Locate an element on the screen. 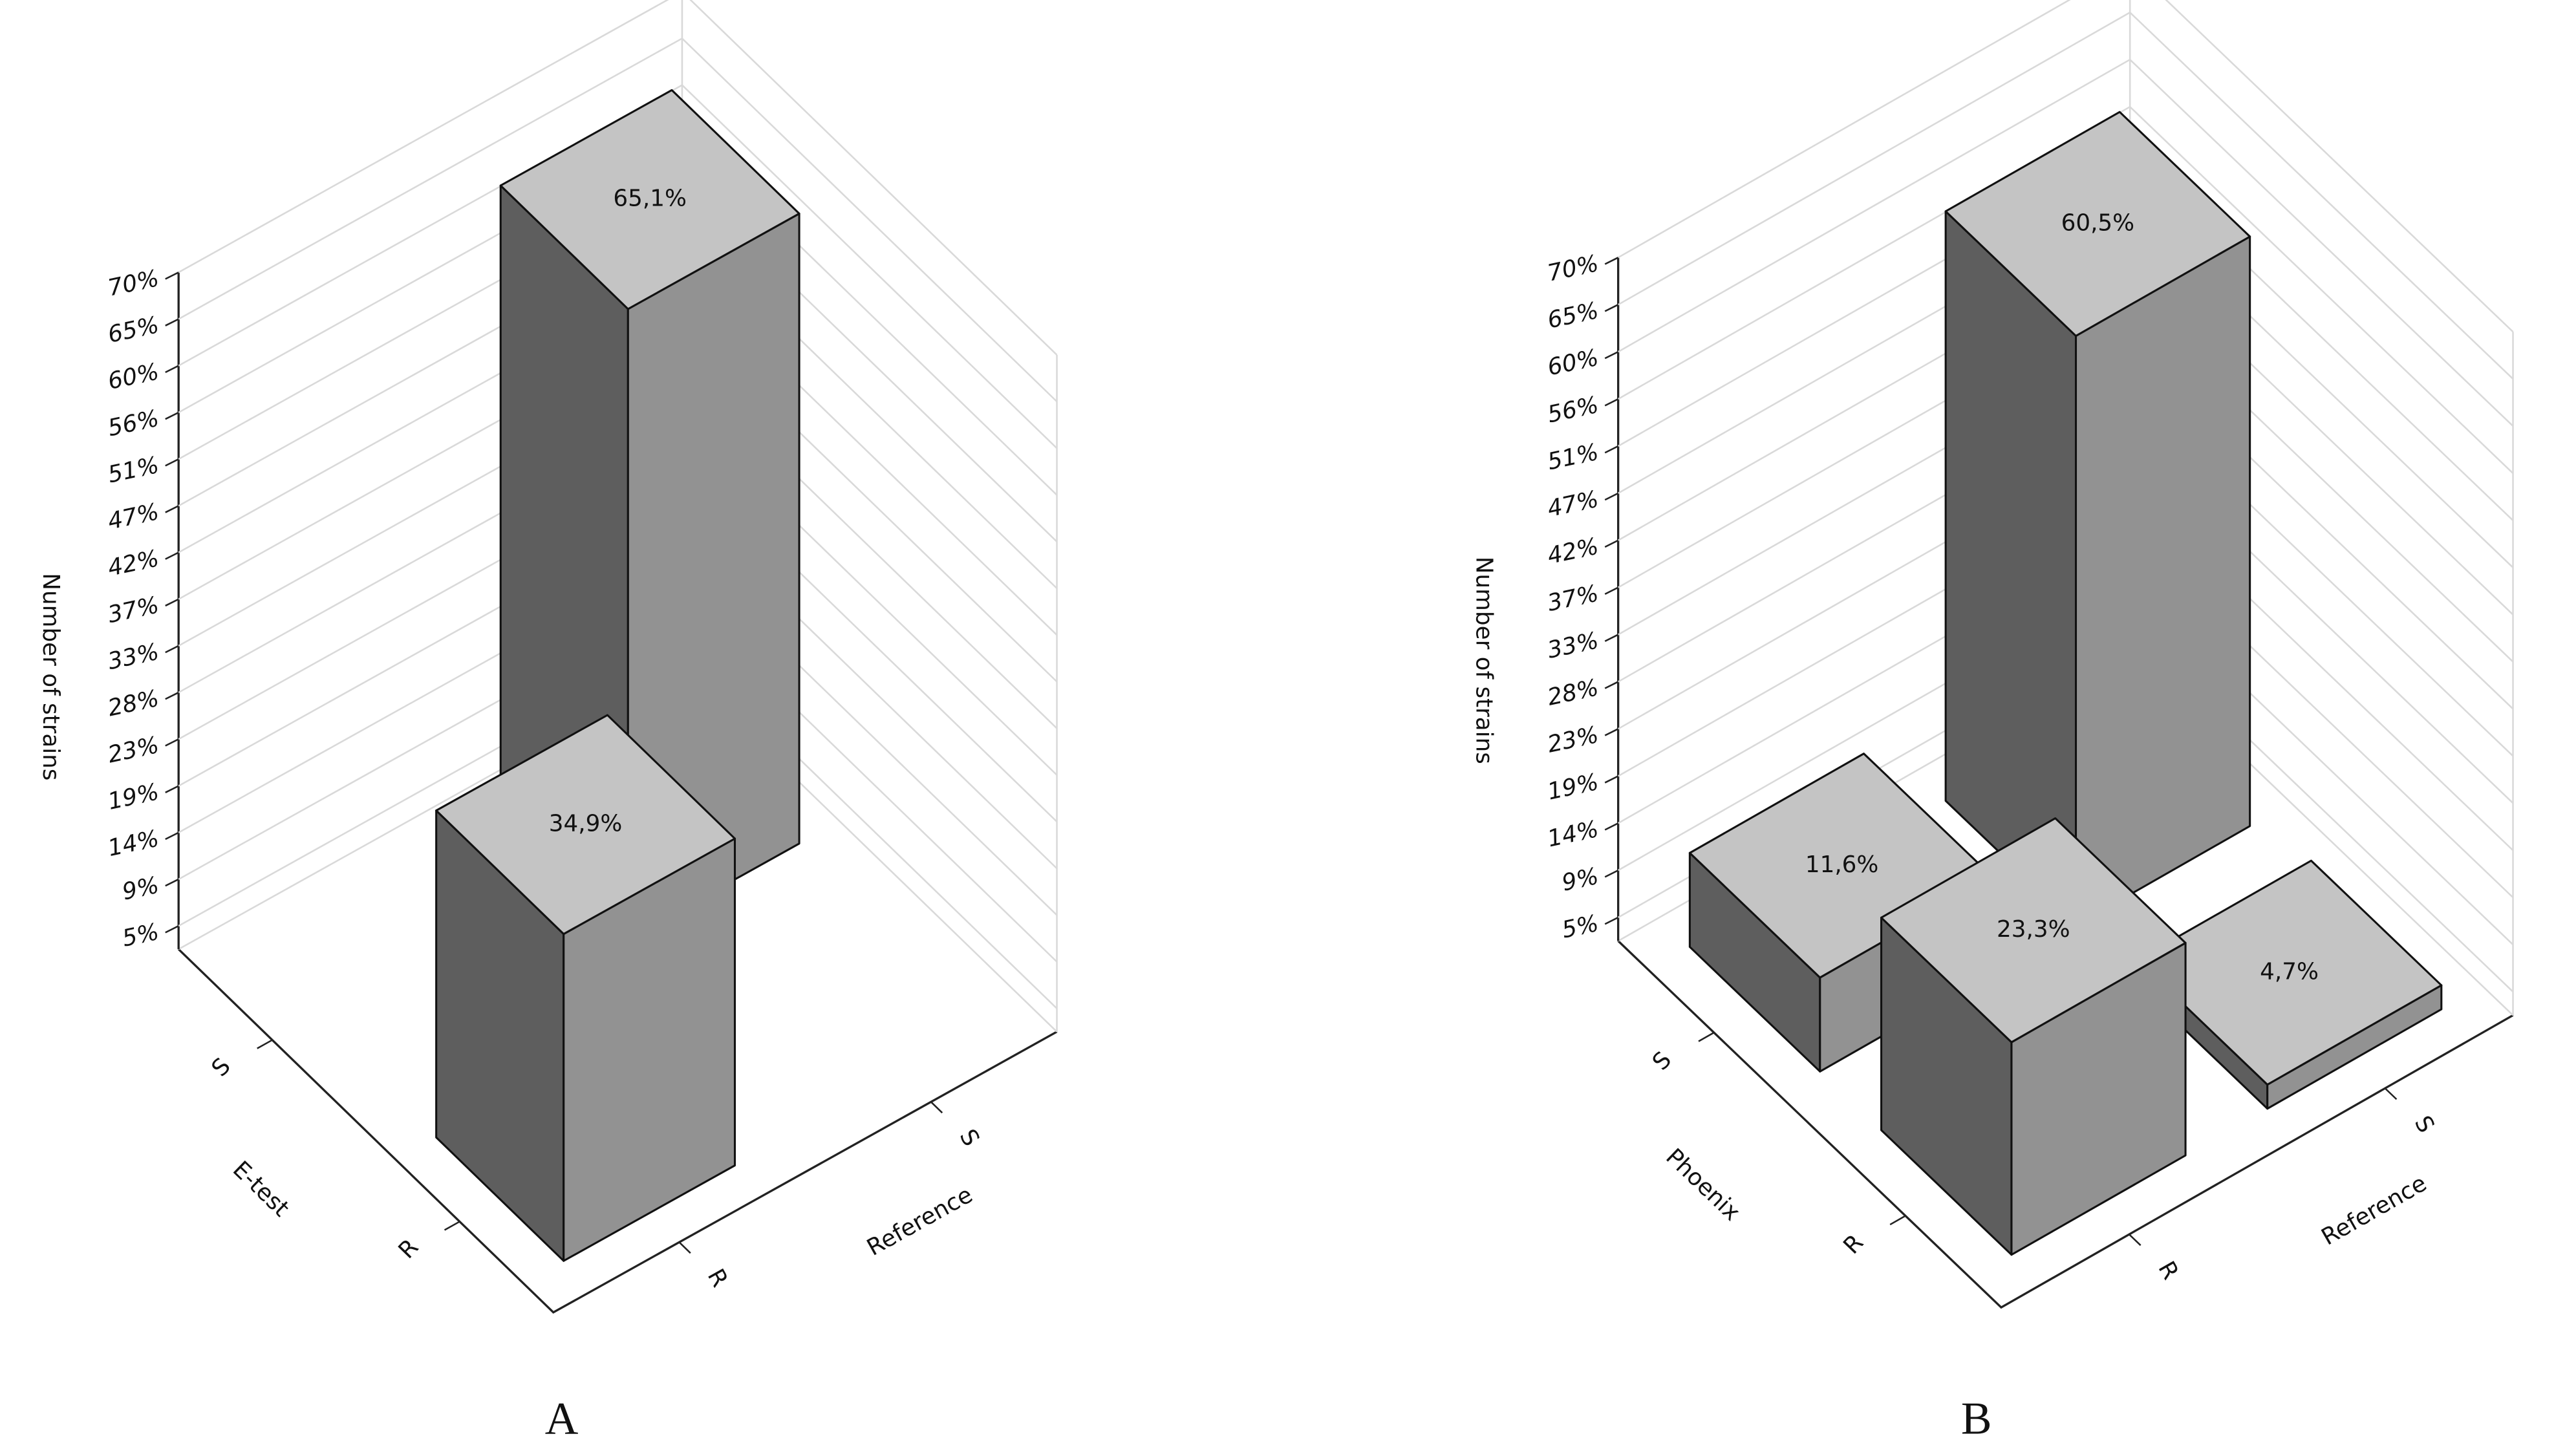 Image resolution: width=2576 pixels, height=1456 pixels. value-label: 60,5% is located at coordinates (2098, 222).